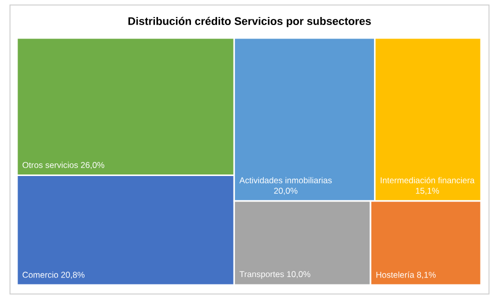 Image resolution: width=495 pixels, height=303 pixels. What do you see at coordinates (286, 191) in the screenshot?
I see `data-label: 20,0%` at bounding box center [286, 191].